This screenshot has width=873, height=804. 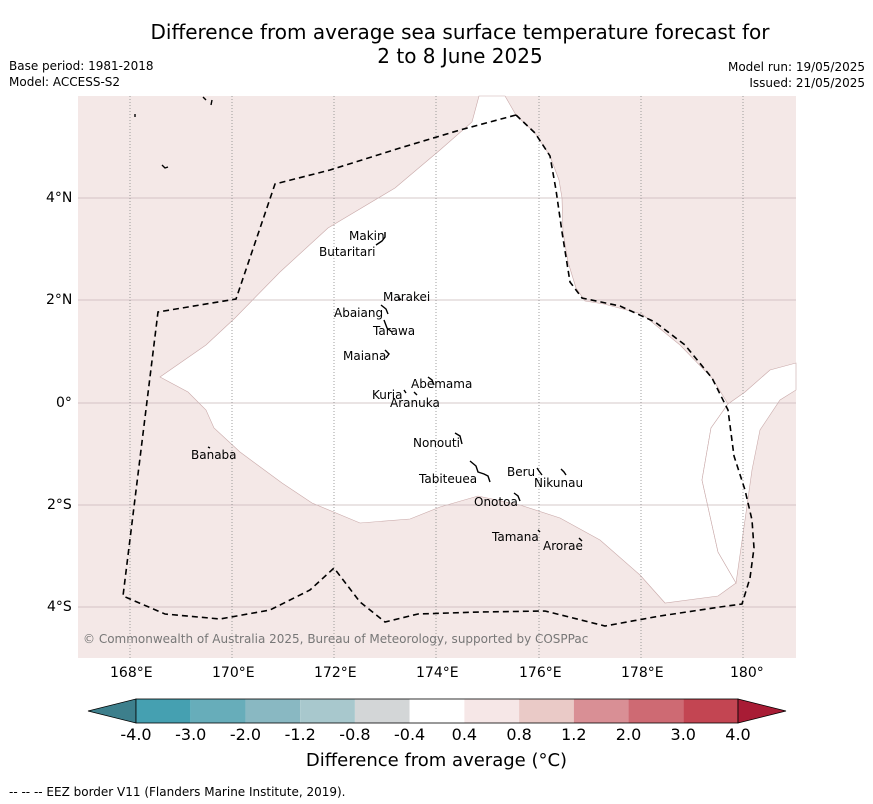 What do you see at coordinates (807, 83) in the screenshot?
I see `issued-date: Issued: 21/05/2025` at bounding box center [807, 83].